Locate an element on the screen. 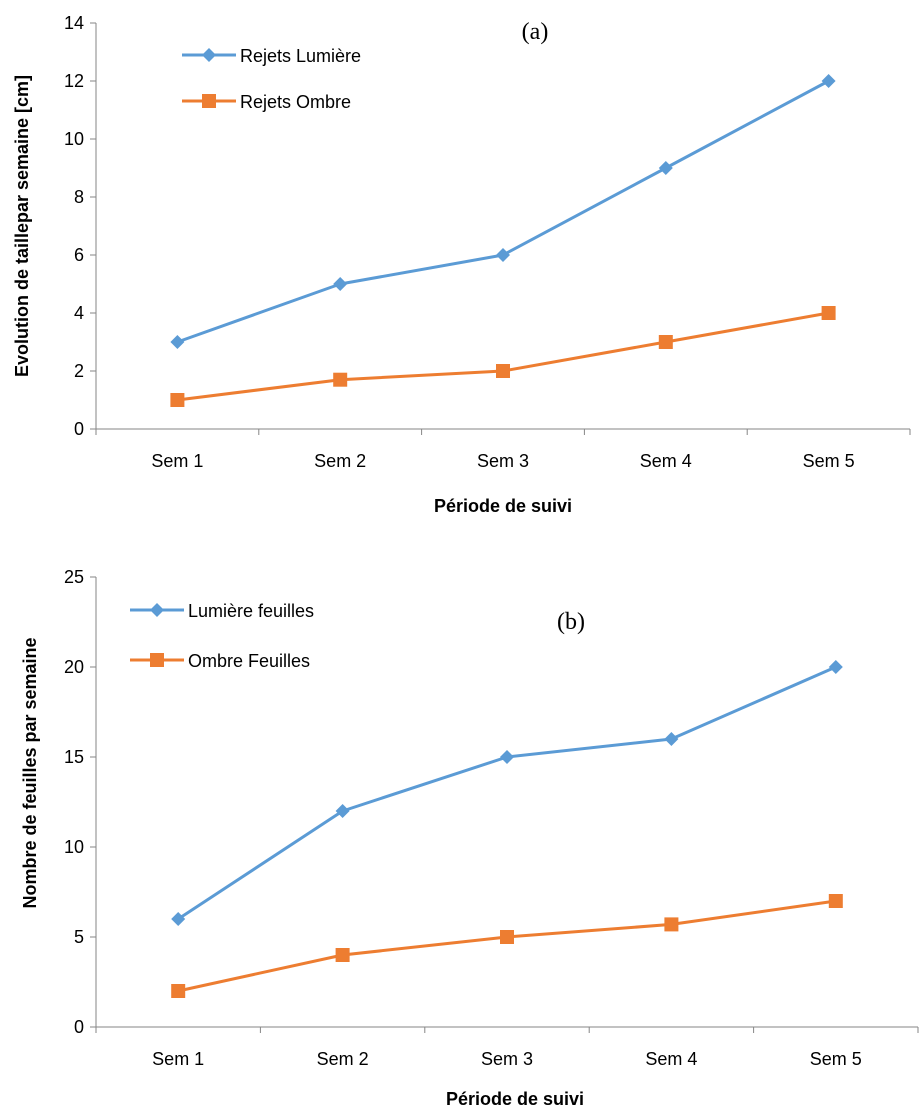 Image resolution: width=919 pixels, height=1115 pixels. legend-marker-rejets-lumiere is located at coordinates (209, 55).